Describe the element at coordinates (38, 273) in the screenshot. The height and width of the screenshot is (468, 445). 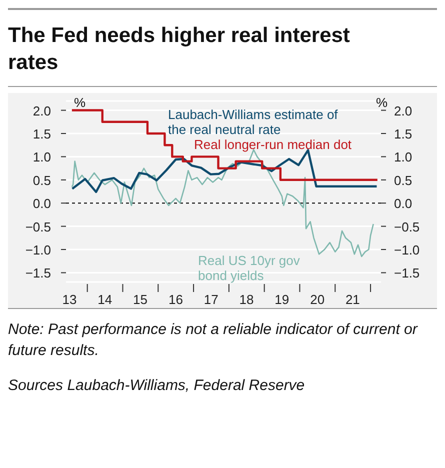
I see `y-tick-label: −1.5` at that location.